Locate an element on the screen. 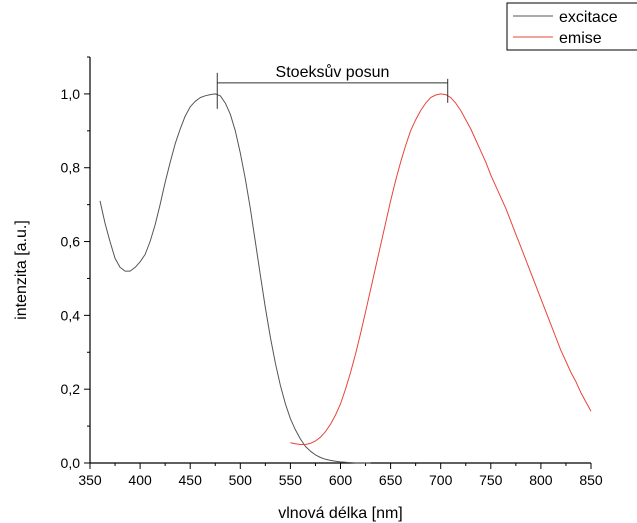 This screenshot has height=523, width=637. x-tick-label: 800 is located at coordinates (541, 480).